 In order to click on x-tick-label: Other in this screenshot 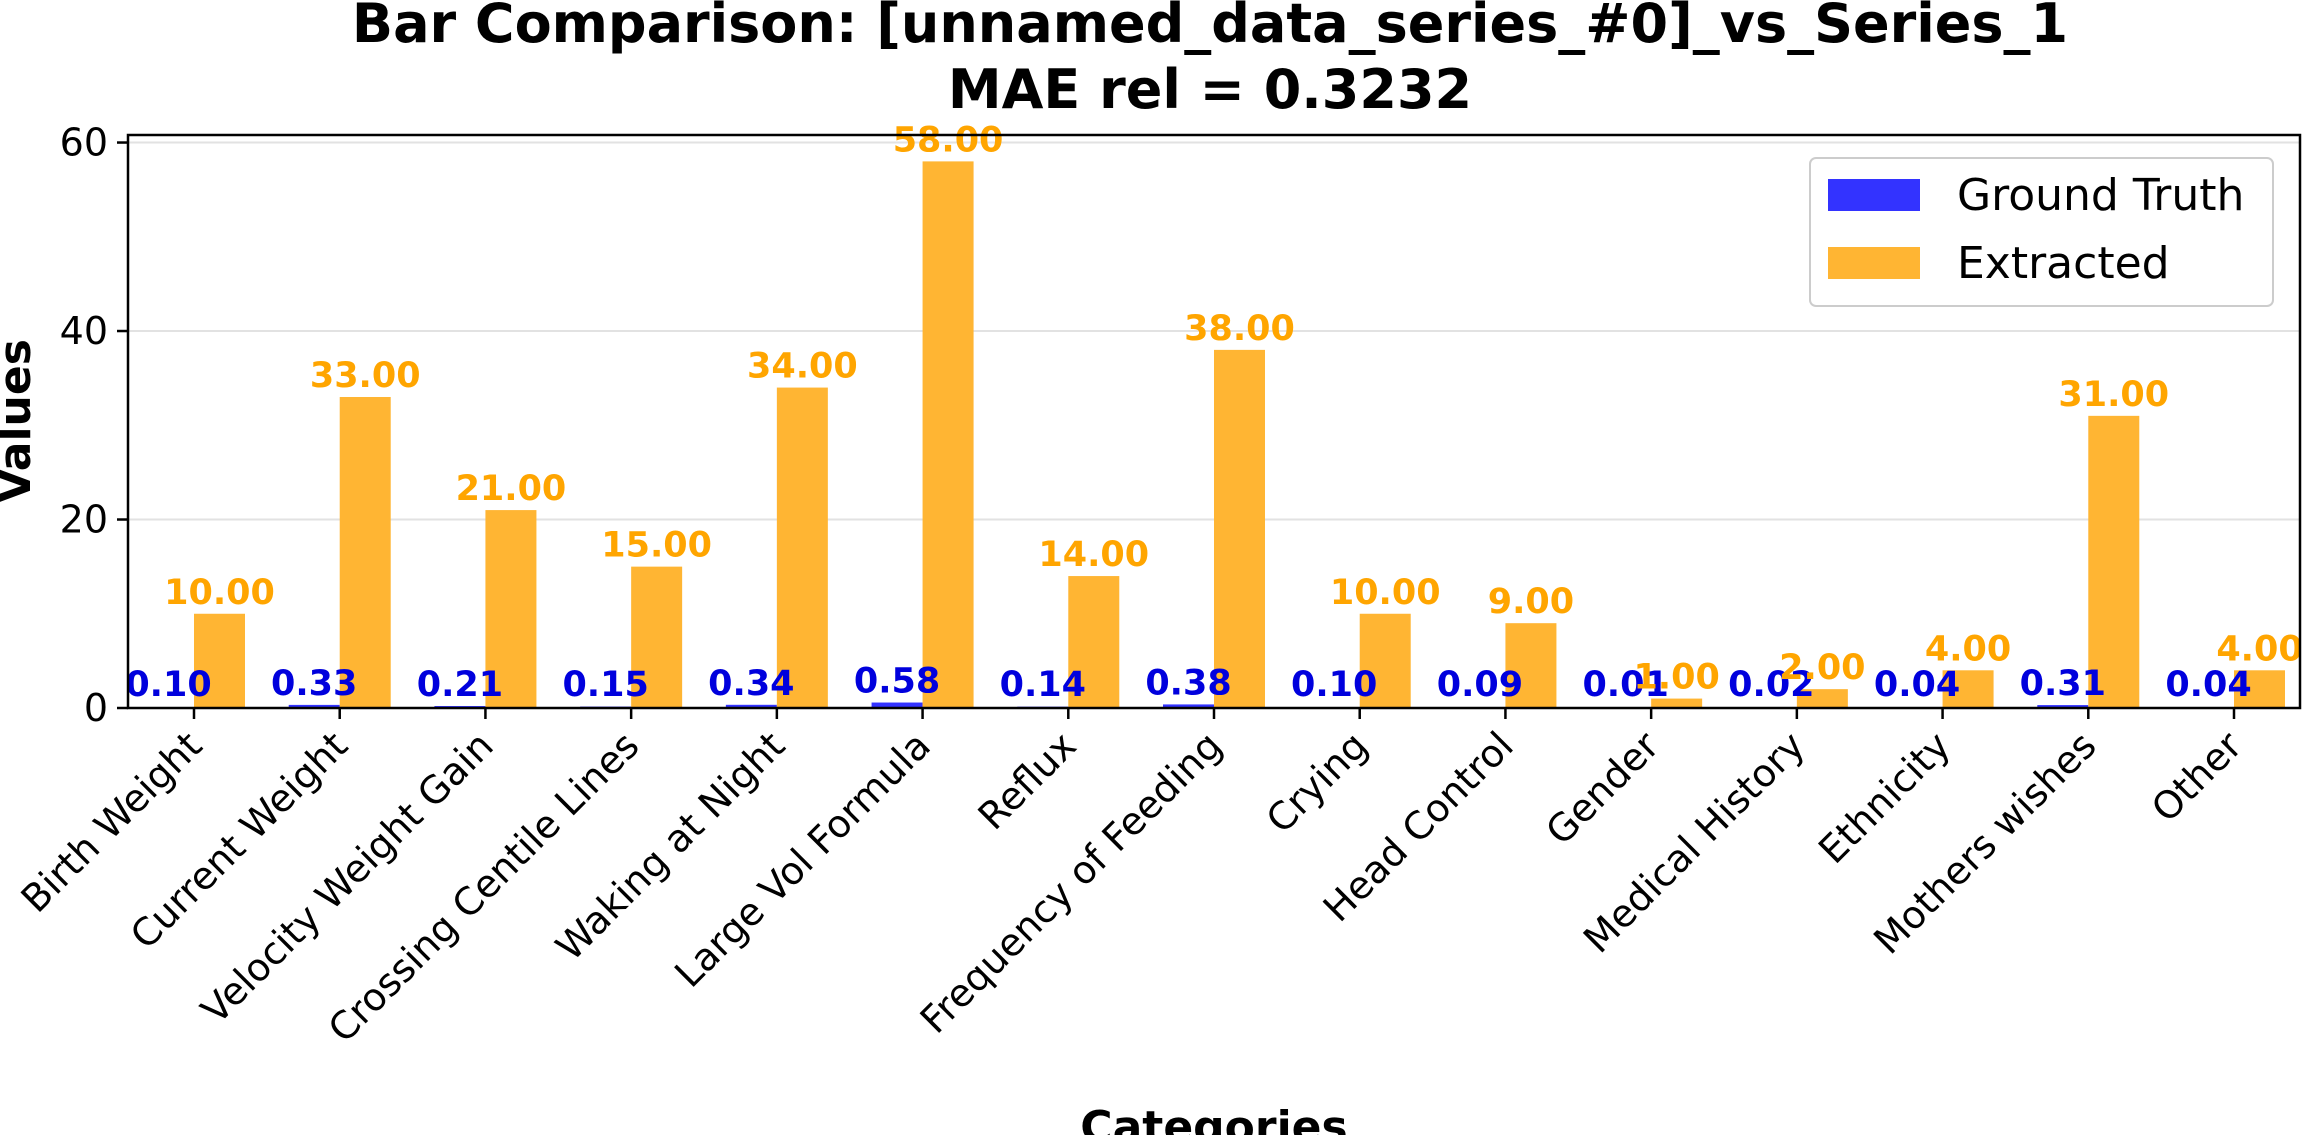, I will do `click(2197, 777)`.